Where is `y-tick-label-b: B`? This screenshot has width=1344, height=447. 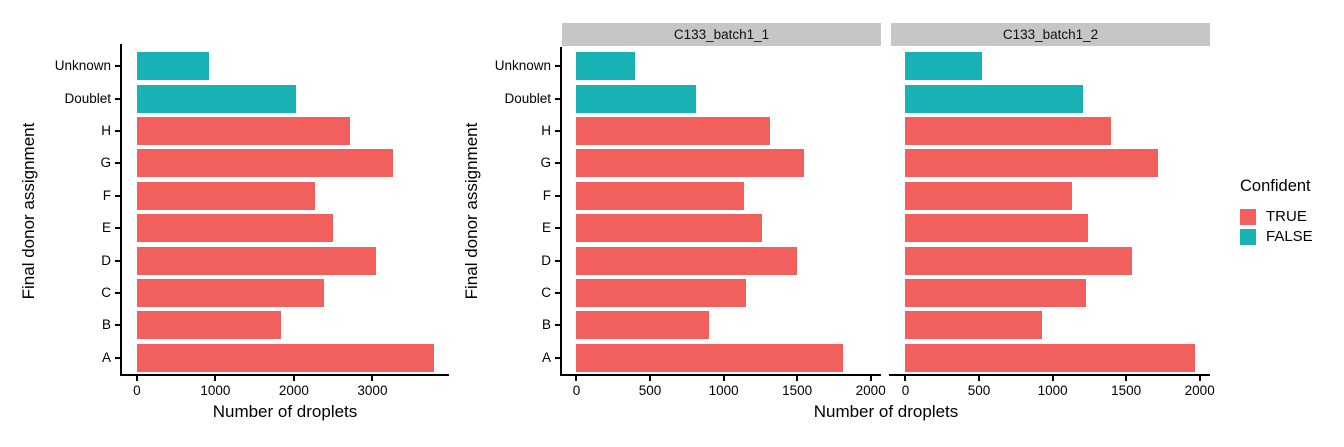 y-tick-label-b: B is located at coordinates (546, 325).